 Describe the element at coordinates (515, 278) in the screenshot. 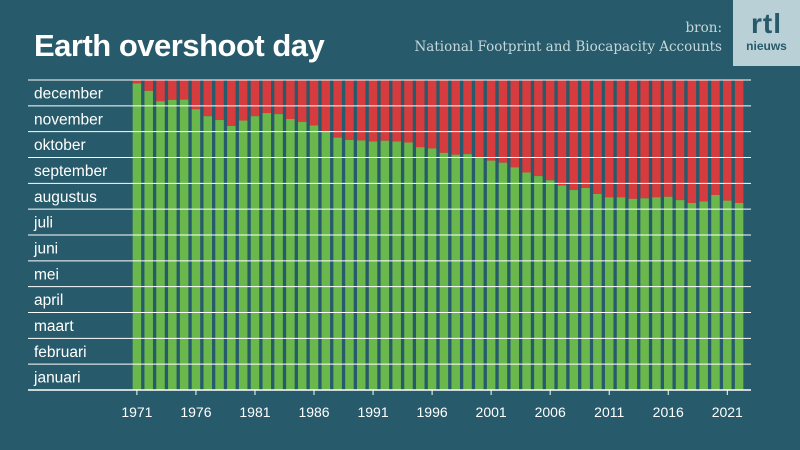

I see `bar-used-2003` at that location.